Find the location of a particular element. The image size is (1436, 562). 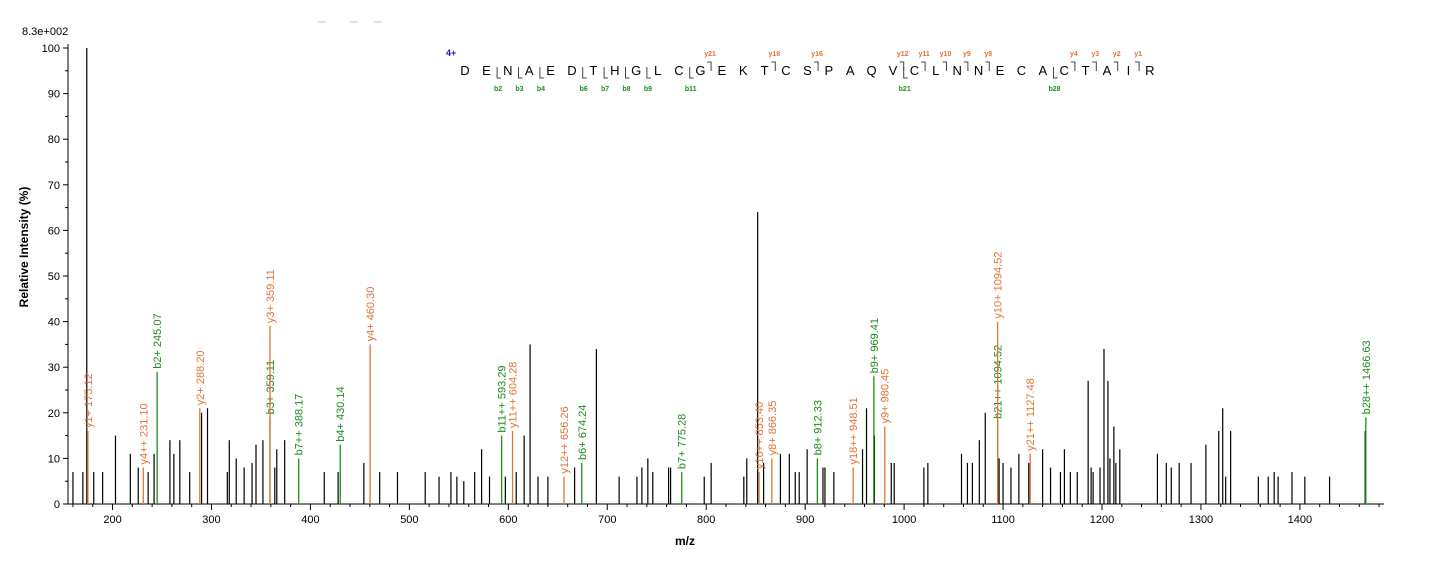

amino-acid-letter: P is located at coordinates (828, 70).